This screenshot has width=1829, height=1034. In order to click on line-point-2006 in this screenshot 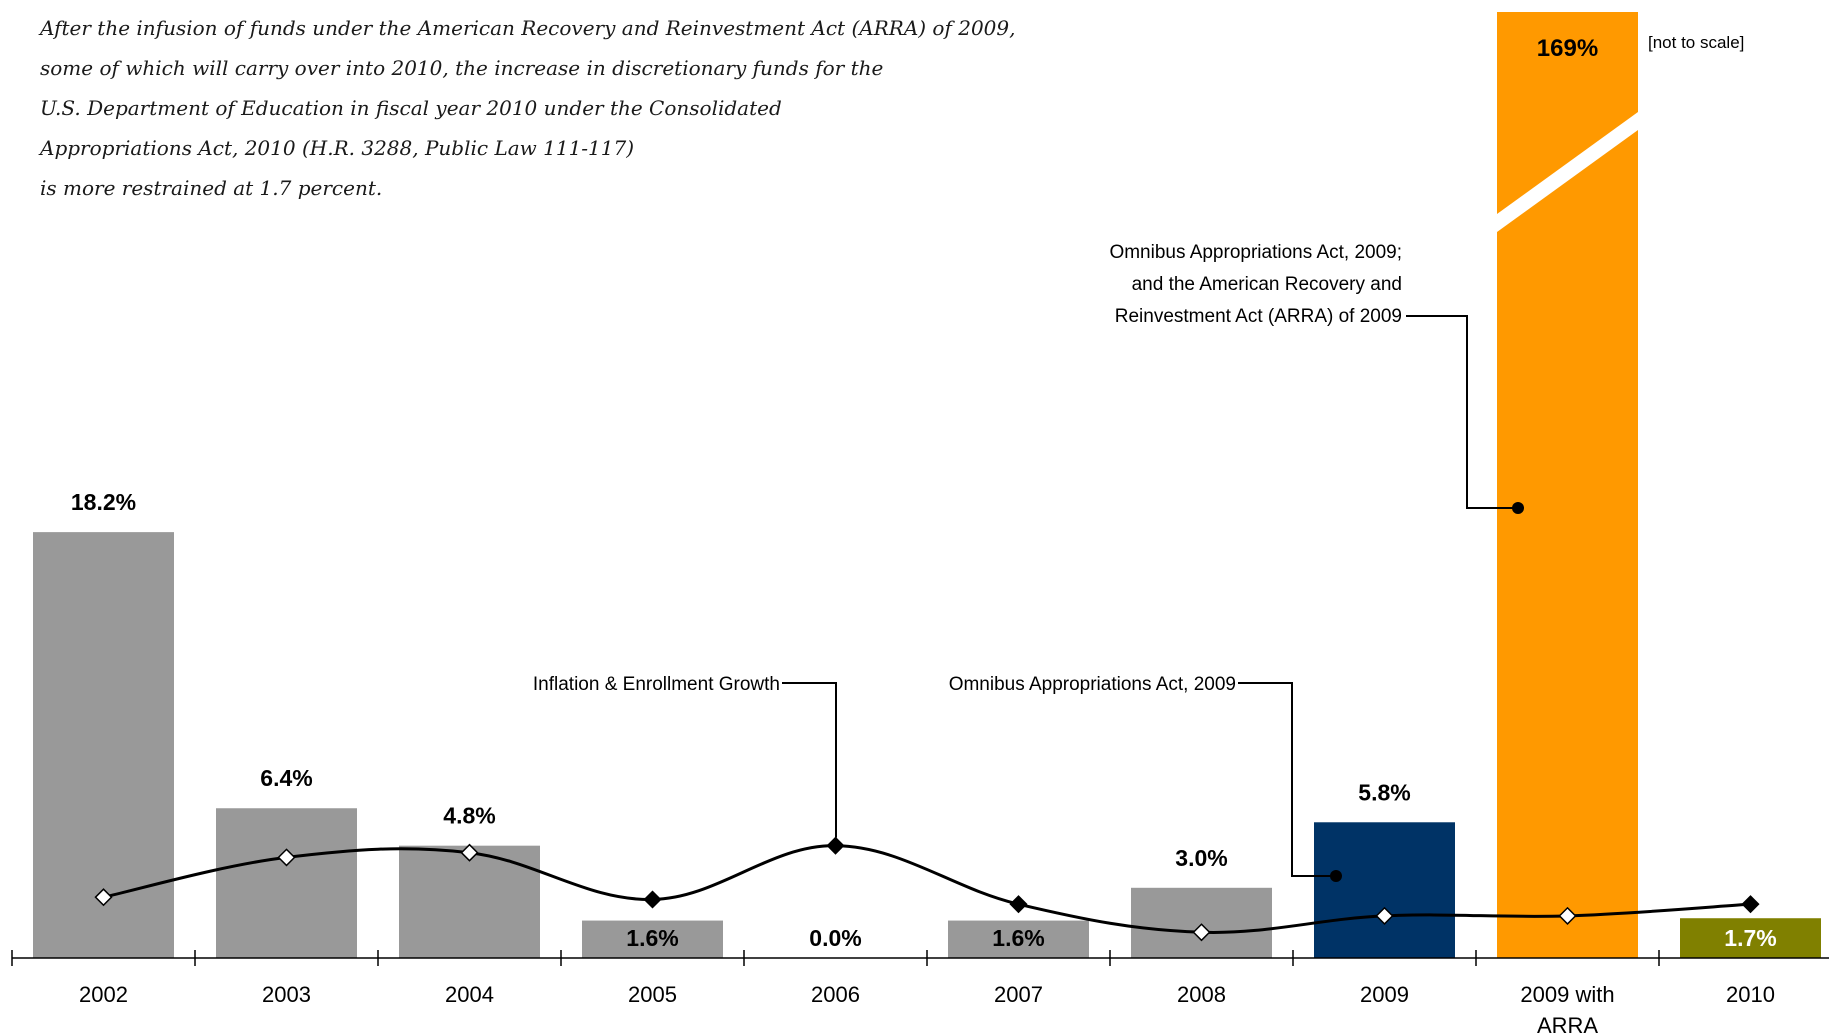, I will do `click(836, 846)`.